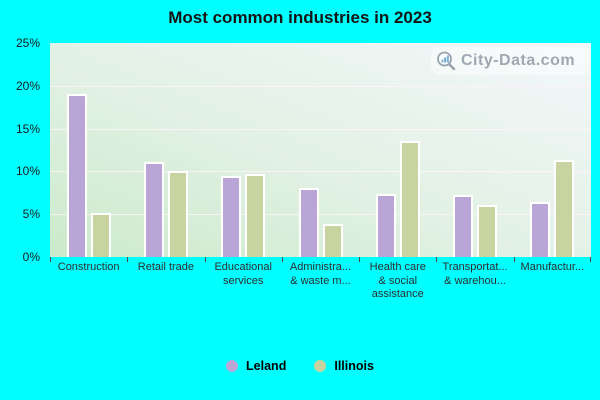 The width and height of the screenshot is (600, 400). What do you see at coordinates (266, 366) in the screenshot?
I see `legend-label-leland: Leland` at bounding box center [266, 366].